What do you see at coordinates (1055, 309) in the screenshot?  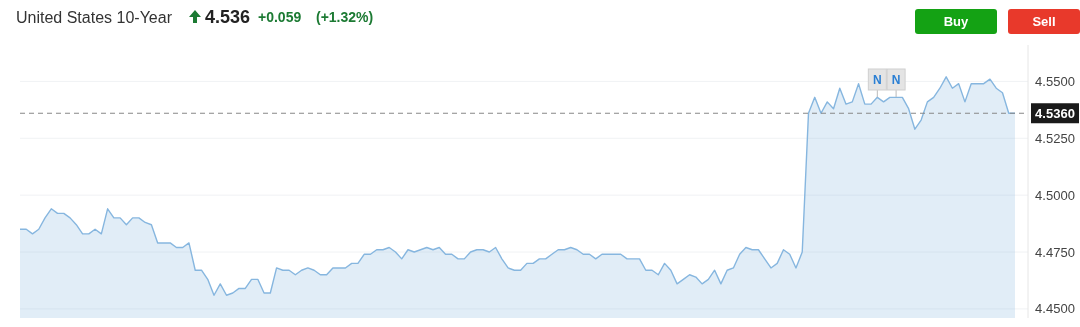 I see `y-tick-label: 4.4500` at bounding box center [1055, 309].